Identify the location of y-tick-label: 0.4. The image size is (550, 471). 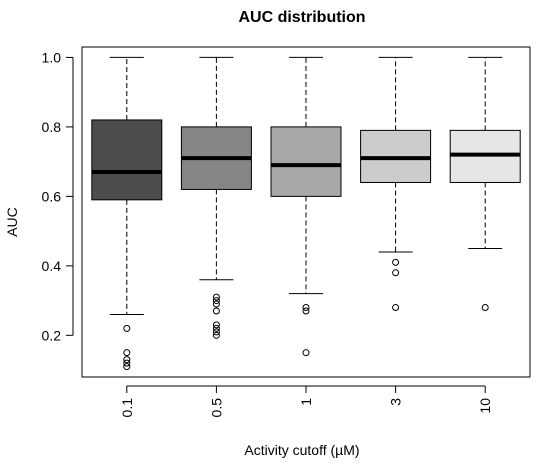
(52, 266).